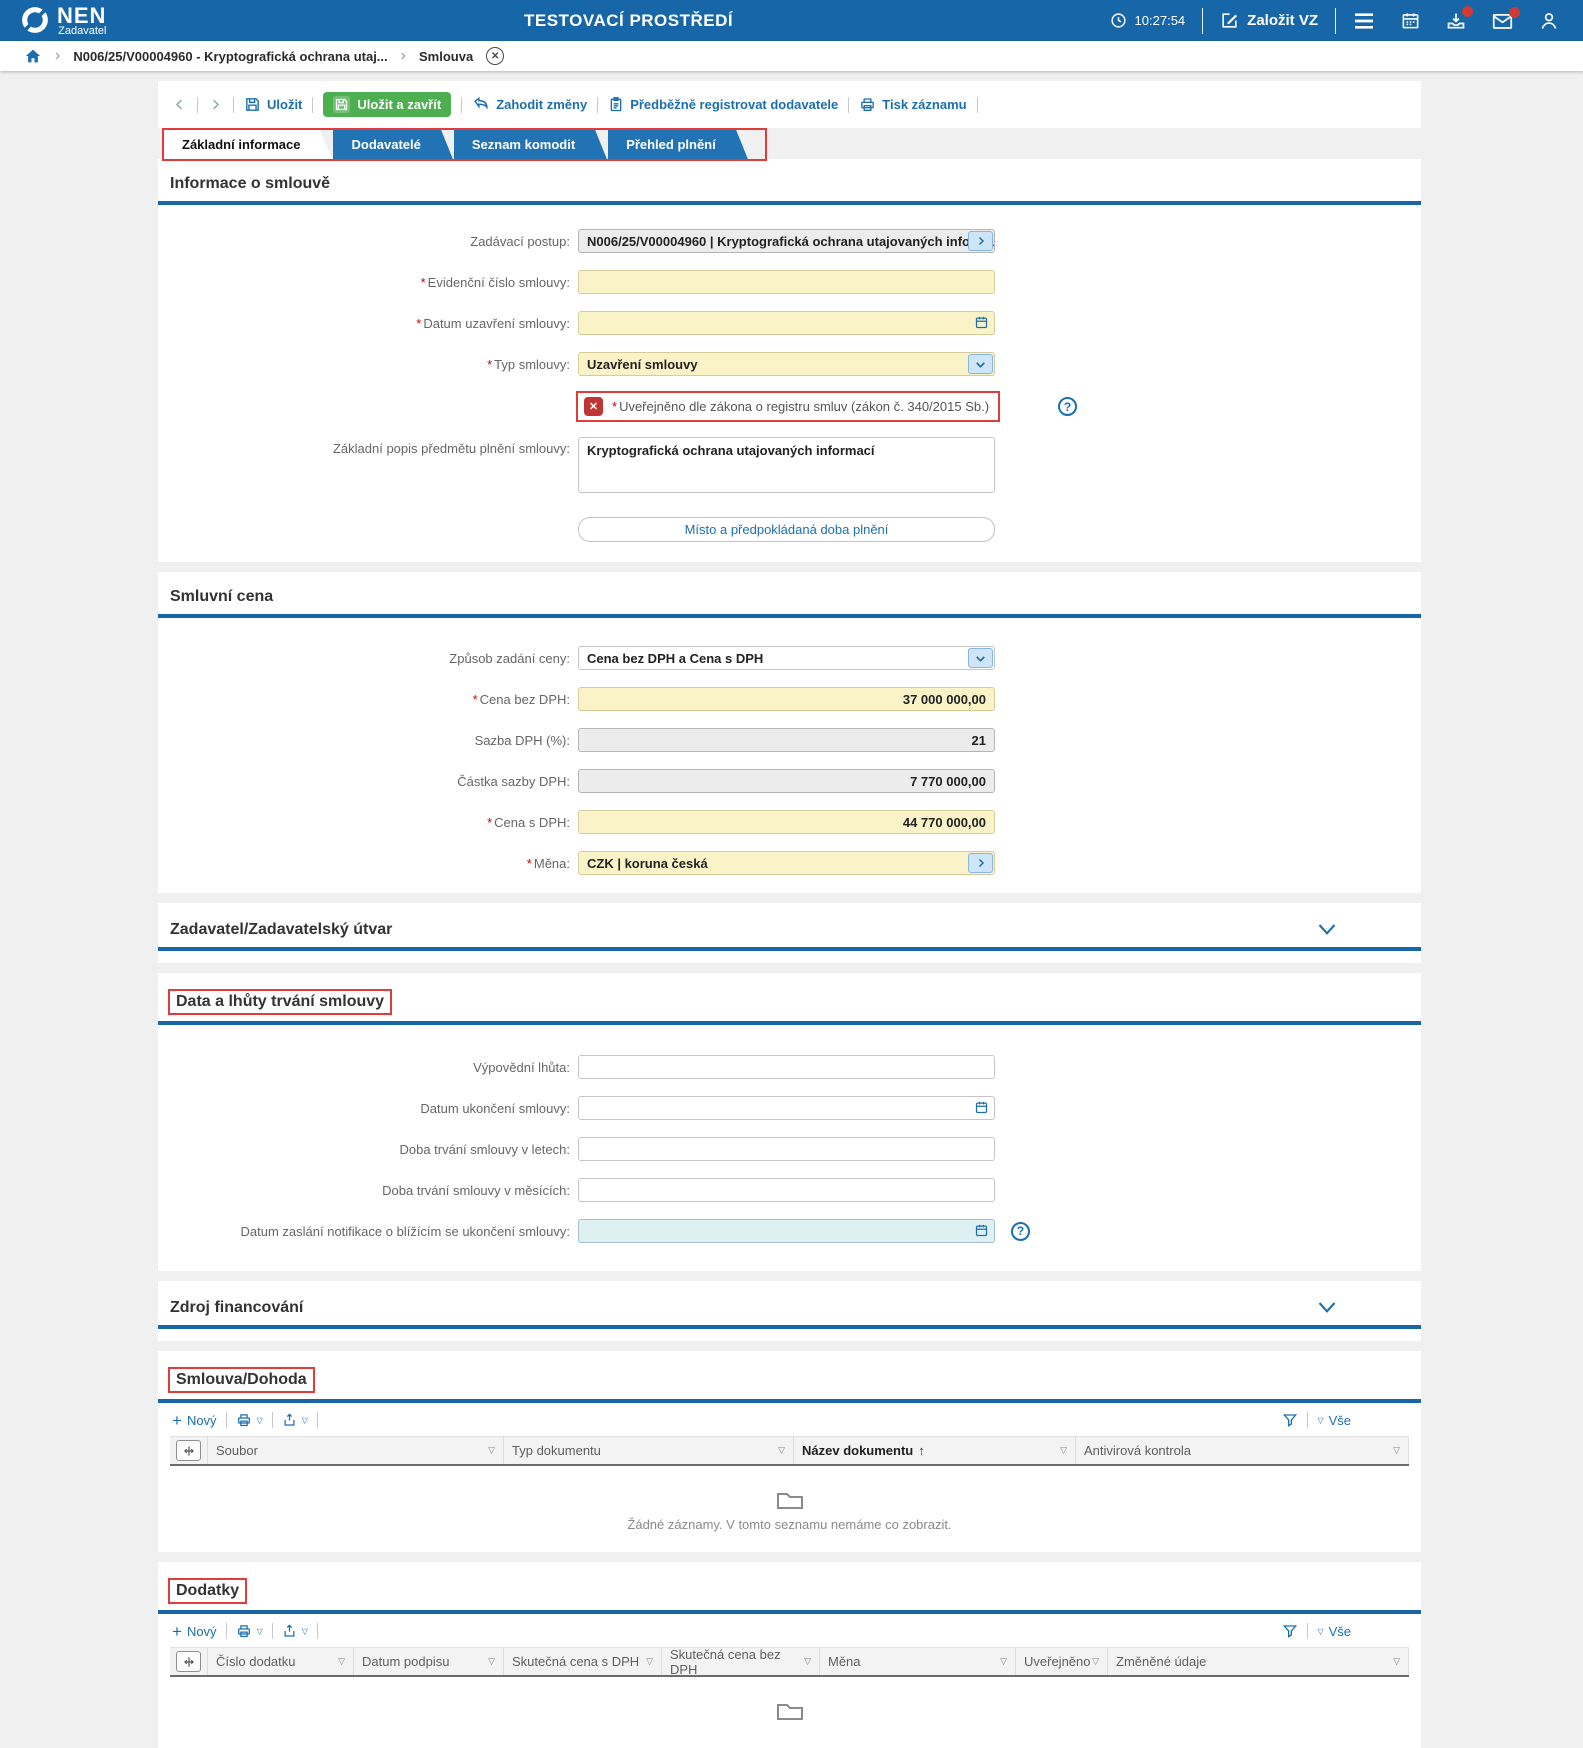 This screenshot has width=1583, height=1748. I want to click on empty-folder-icon, so click(789, 1501).